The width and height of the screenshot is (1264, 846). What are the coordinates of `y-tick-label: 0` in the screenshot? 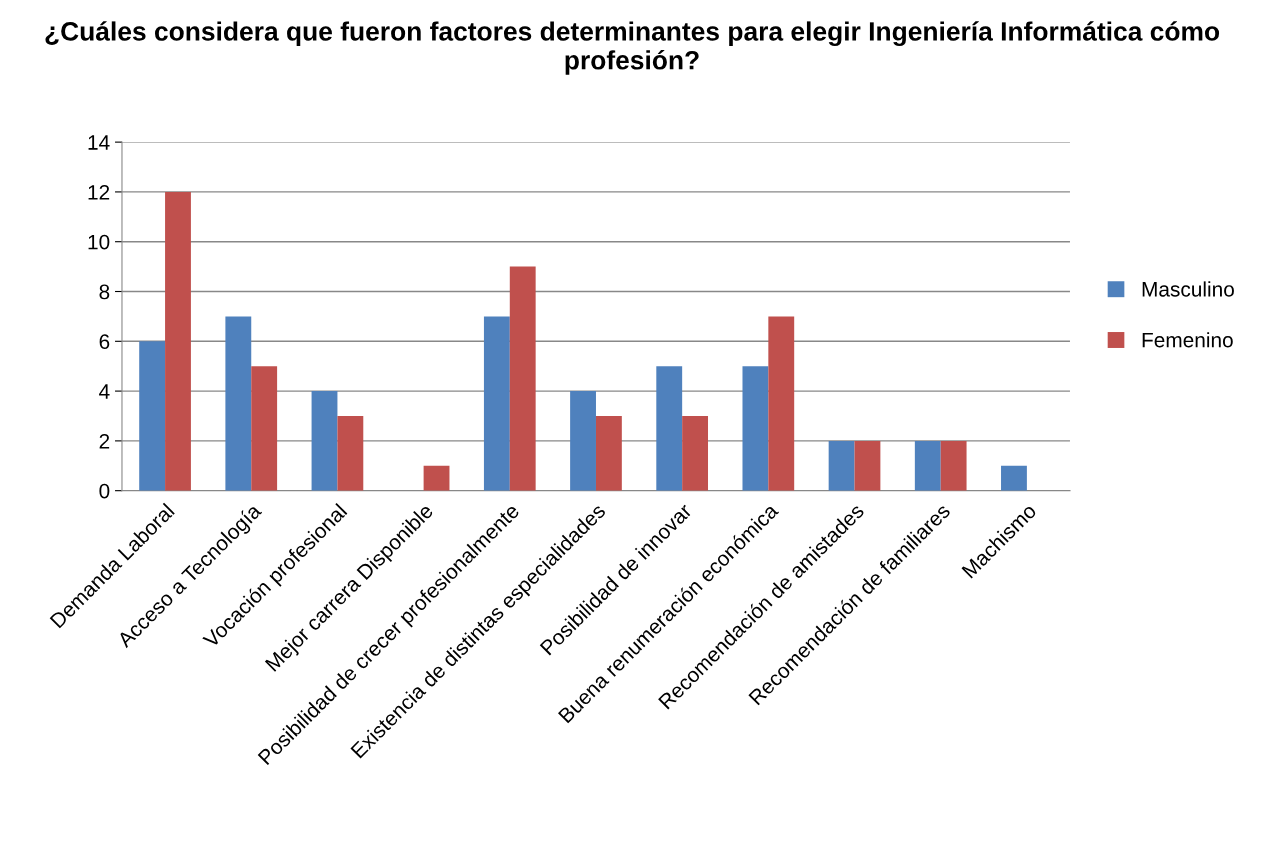 It's located at (104, 491).